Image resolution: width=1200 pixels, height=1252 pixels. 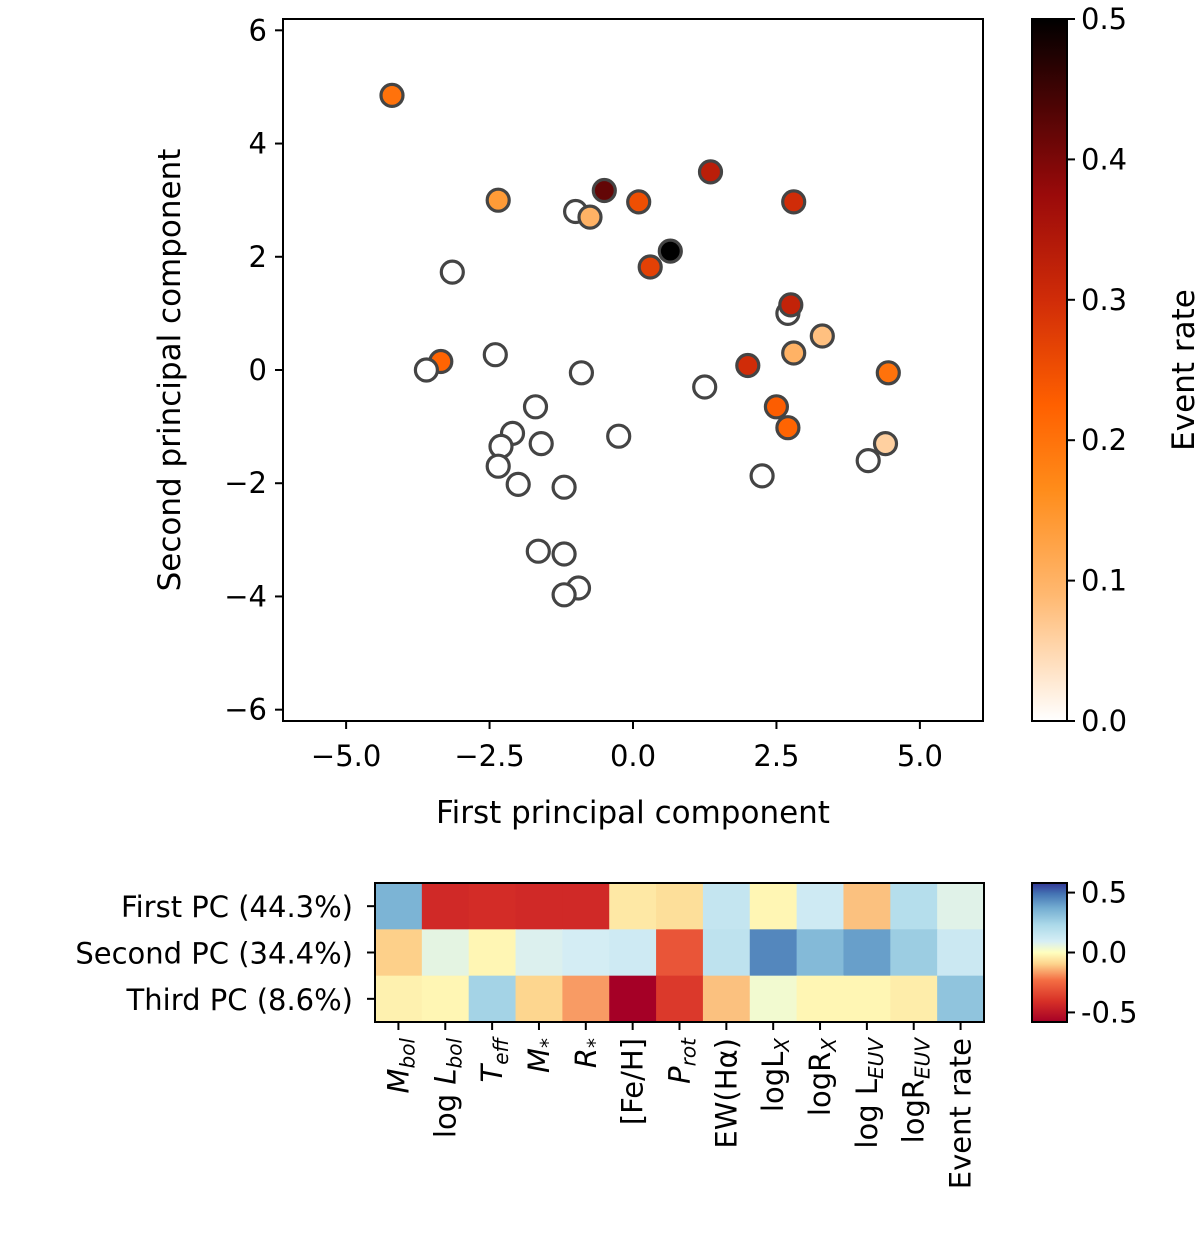 What do you see at coordinates (541, 1055) in the screenshot?
I see `heatmap-column-label: M*` at bounding box center [541, 1055].